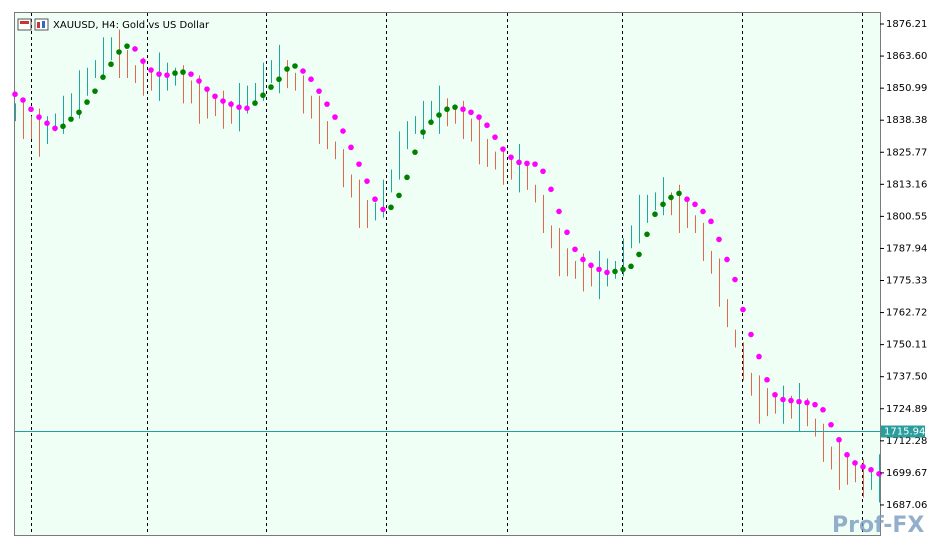  I want to click on y-tick-label: 1762.72, so click(906, 313).